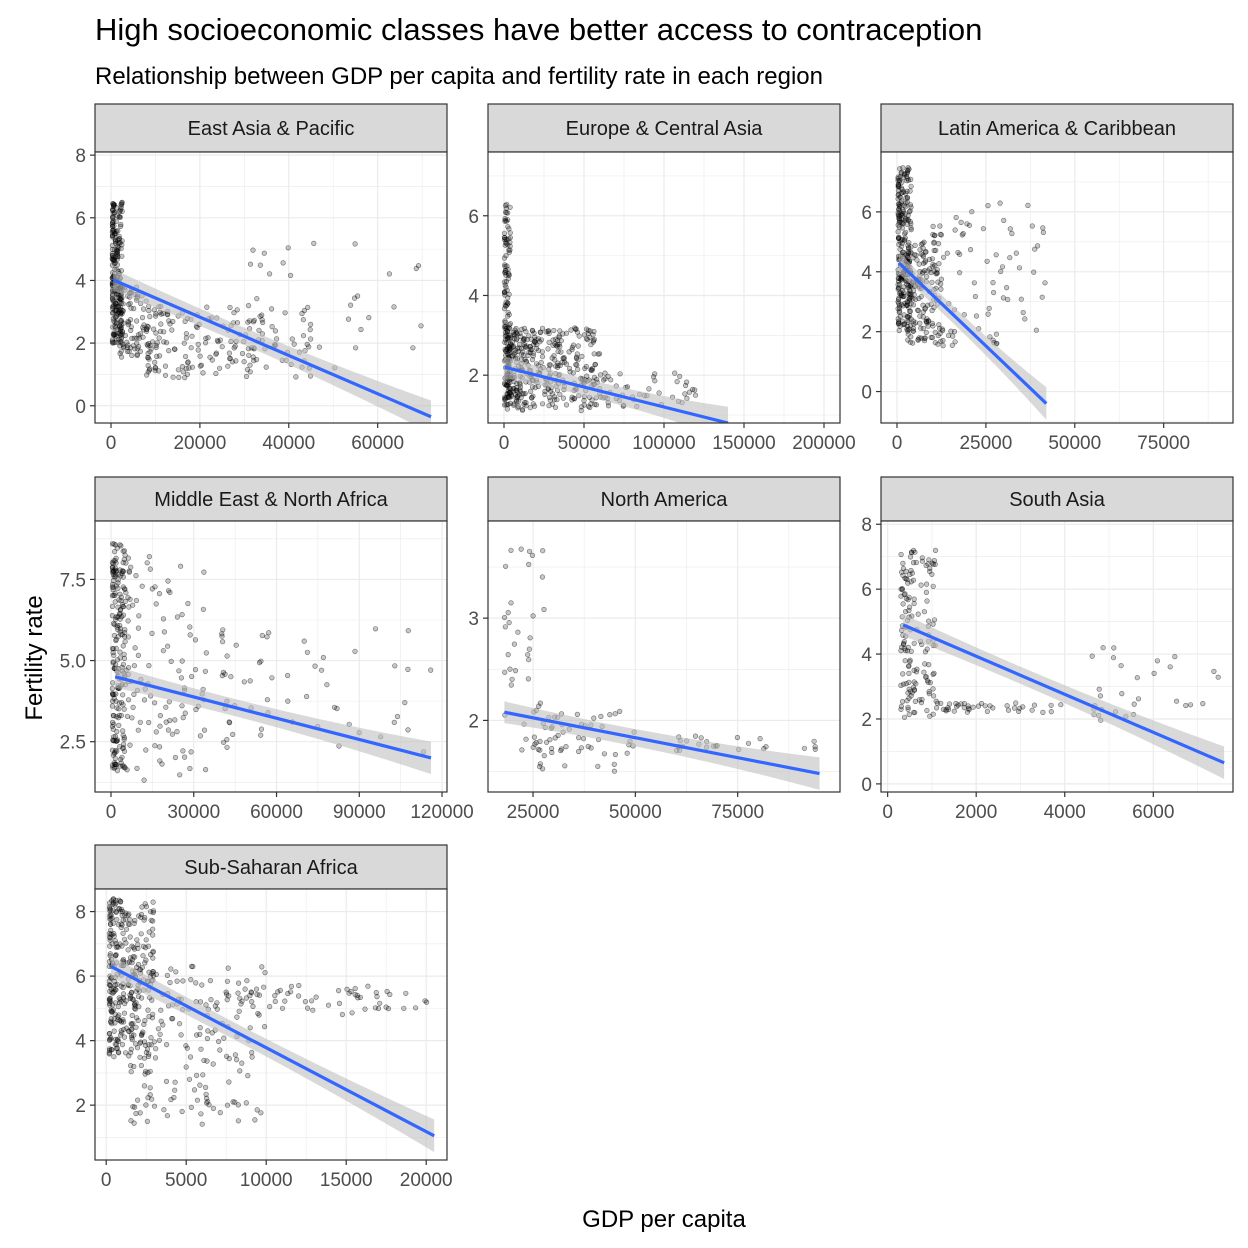  I want to click on x-tick-label: 200000, so click(823, 443).